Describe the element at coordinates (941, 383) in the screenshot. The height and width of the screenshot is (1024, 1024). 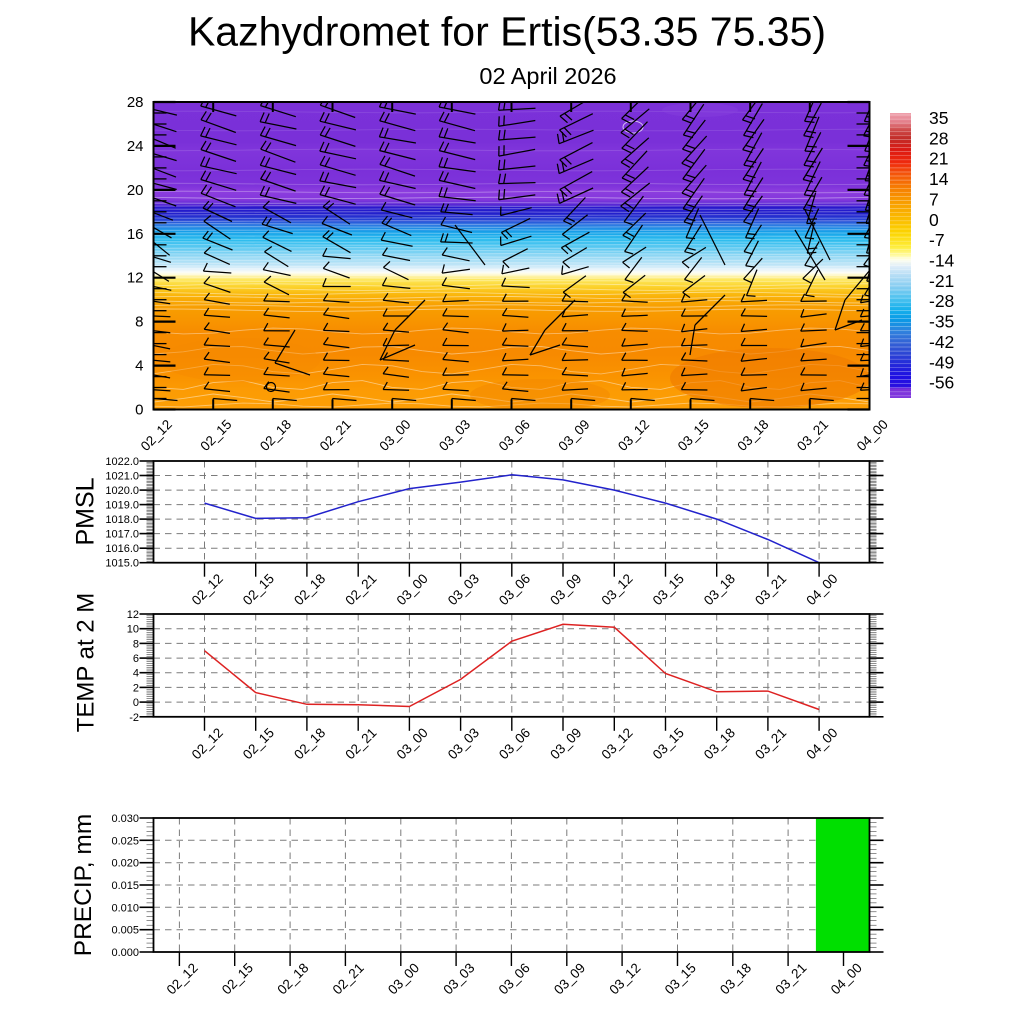
I see `svg-text: -56` at that location.